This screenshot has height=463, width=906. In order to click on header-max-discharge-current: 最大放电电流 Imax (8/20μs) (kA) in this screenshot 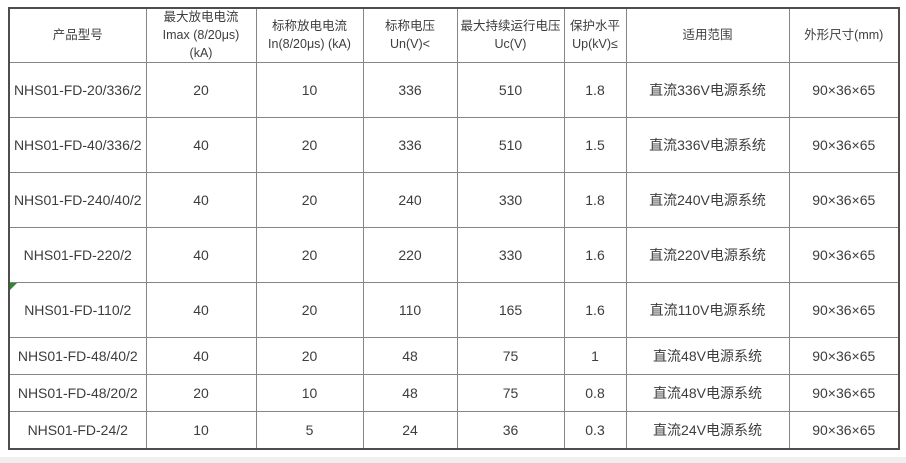, I will do `click(201, 35)`.